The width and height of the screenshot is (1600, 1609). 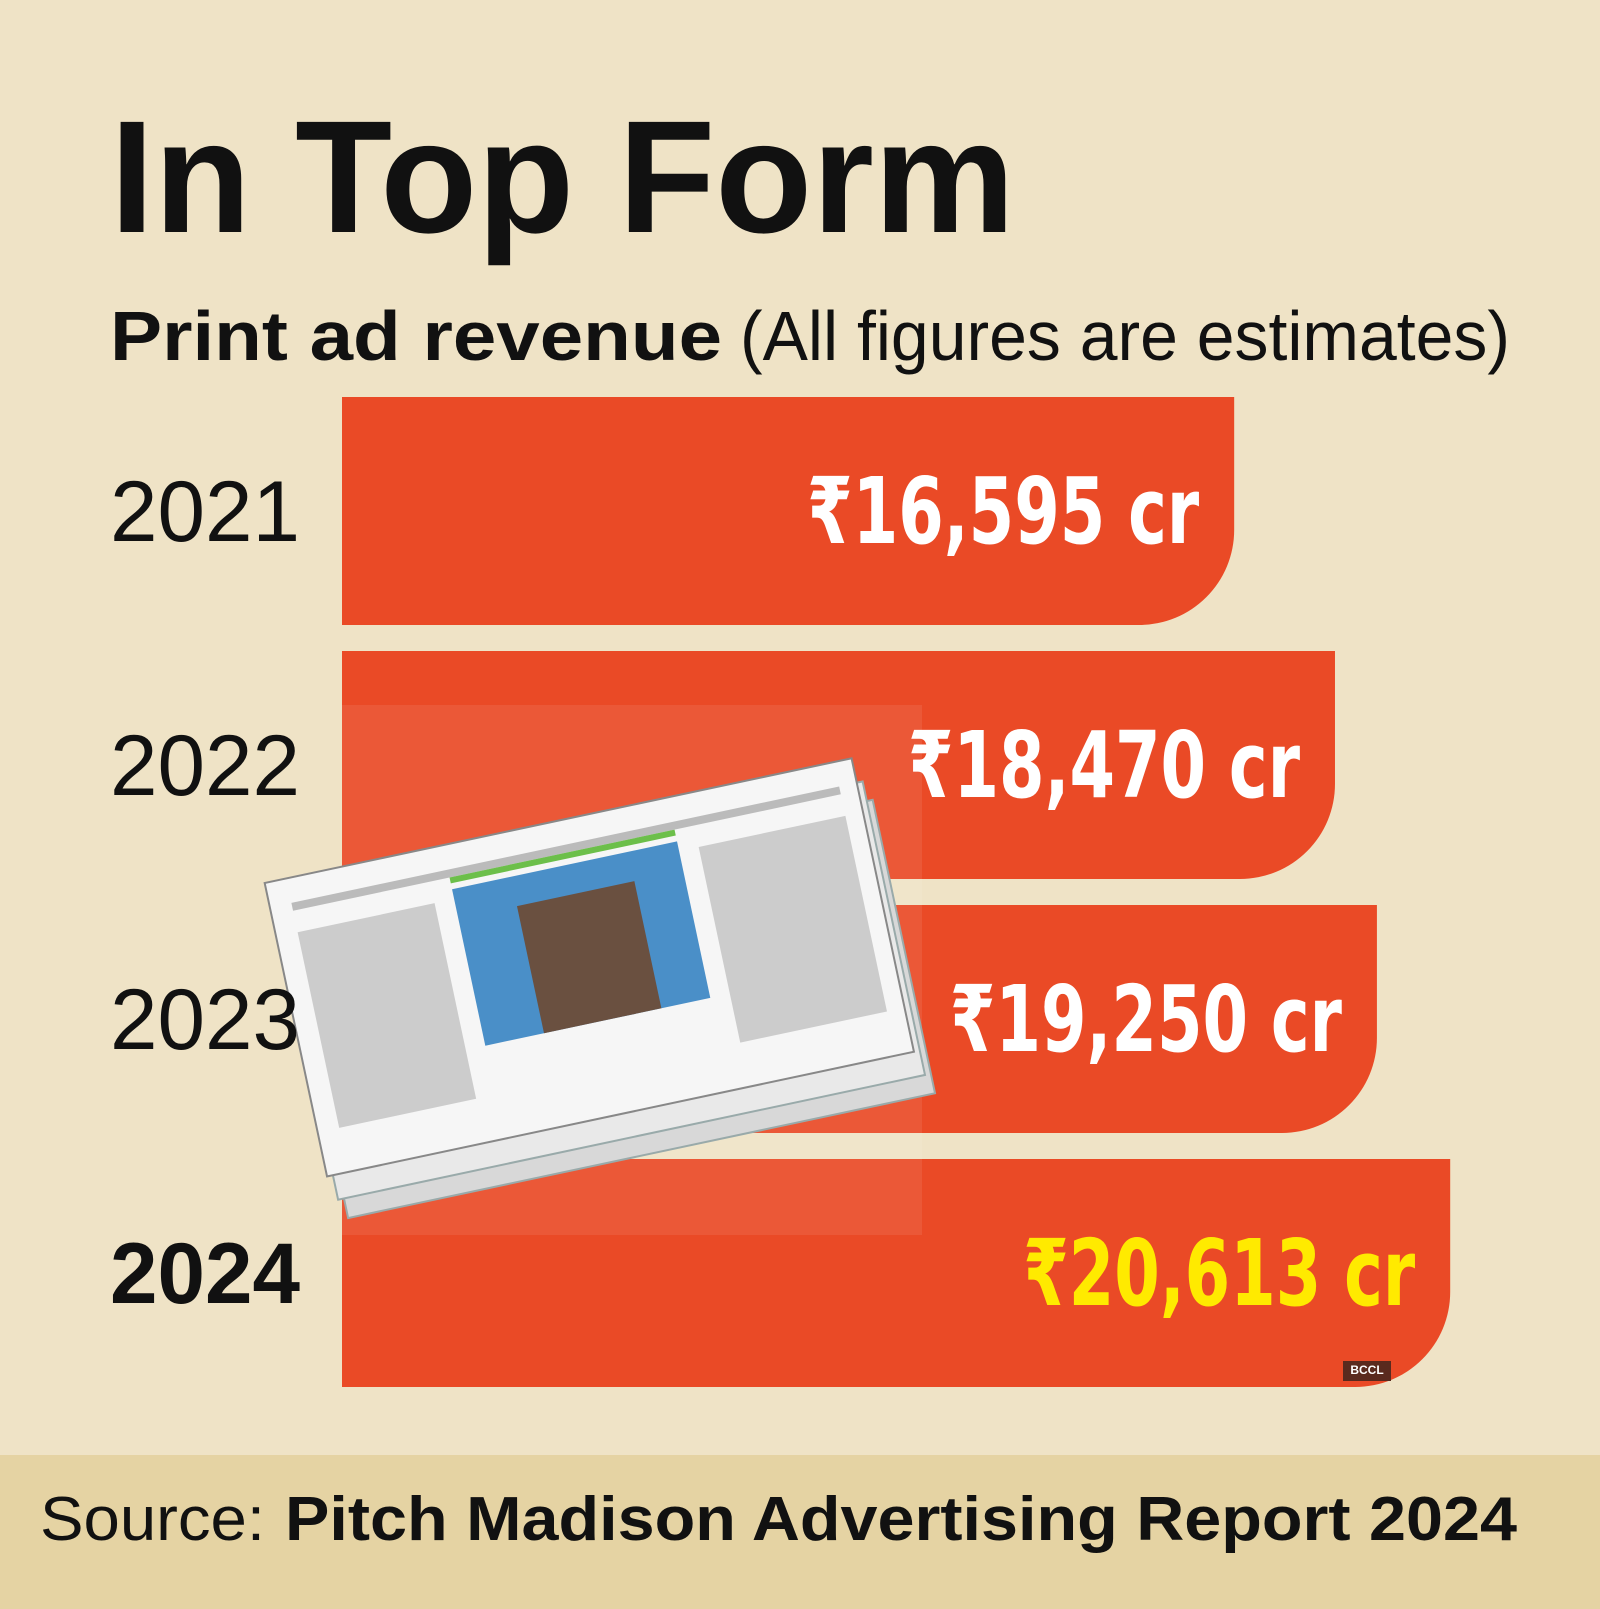 What do you see at coordinates (205, 1274) in the screenshot?
I see `category-label: 2024` at bounding box center [205, 1274].